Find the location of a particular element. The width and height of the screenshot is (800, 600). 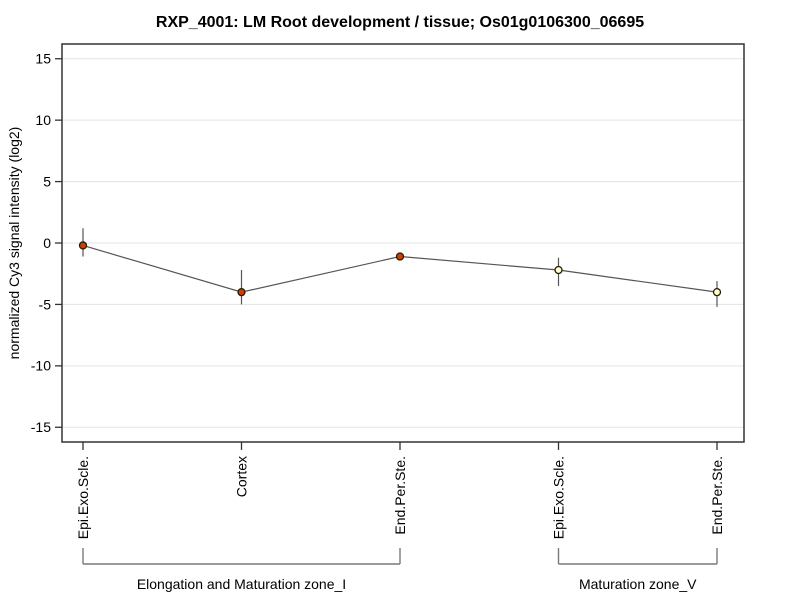

y-axis-label: normalized Cy3 signal intensity (log2) is located at coordinates (14, 243).